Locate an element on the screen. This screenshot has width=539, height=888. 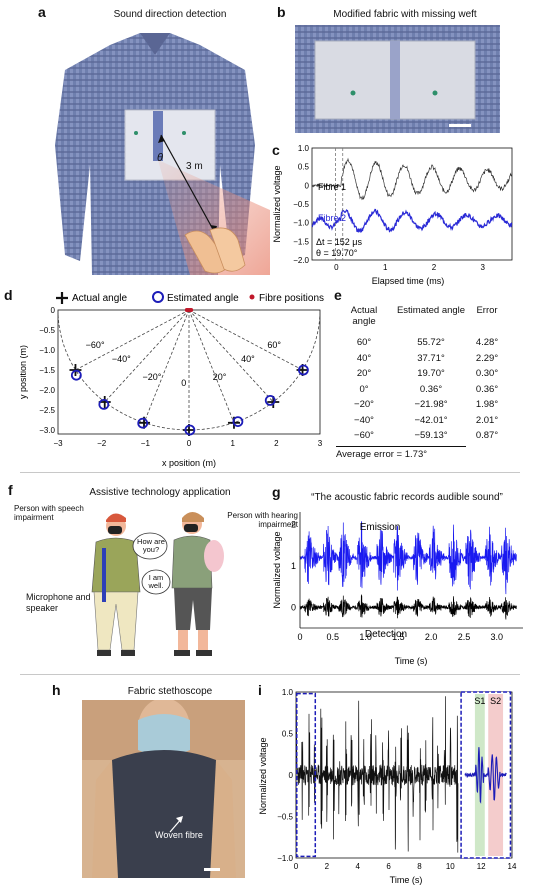
theta-value-label: θ = 19.70° is located at coordinates (337, 253).